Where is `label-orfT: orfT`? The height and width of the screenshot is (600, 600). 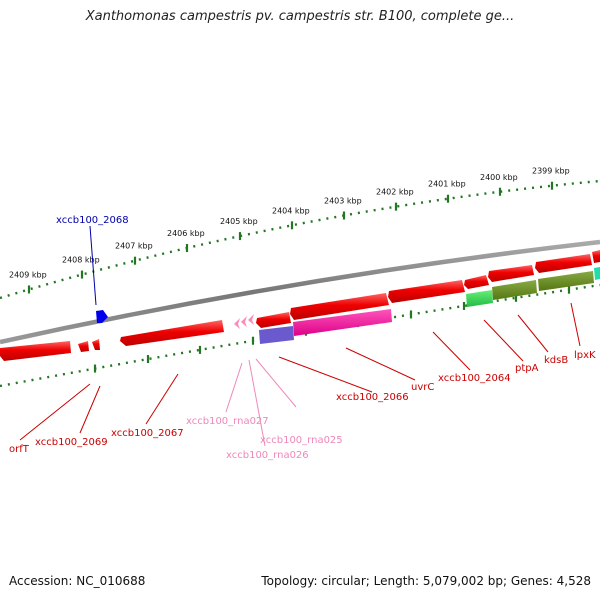 label-orfT: orfT is located at coordinates (19, 449).